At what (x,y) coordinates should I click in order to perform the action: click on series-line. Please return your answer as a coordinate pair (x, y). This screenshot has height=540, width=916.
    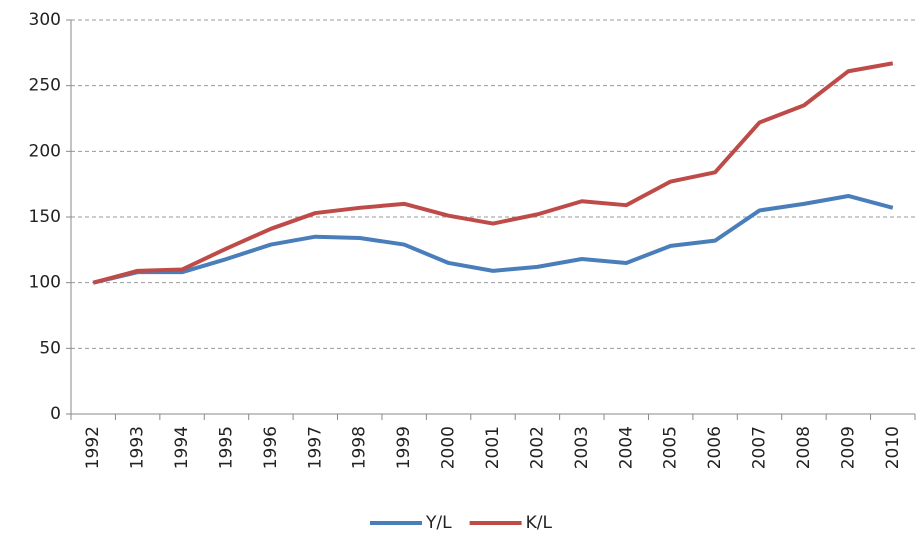
    Looking at the image, I should click on (493, 239).